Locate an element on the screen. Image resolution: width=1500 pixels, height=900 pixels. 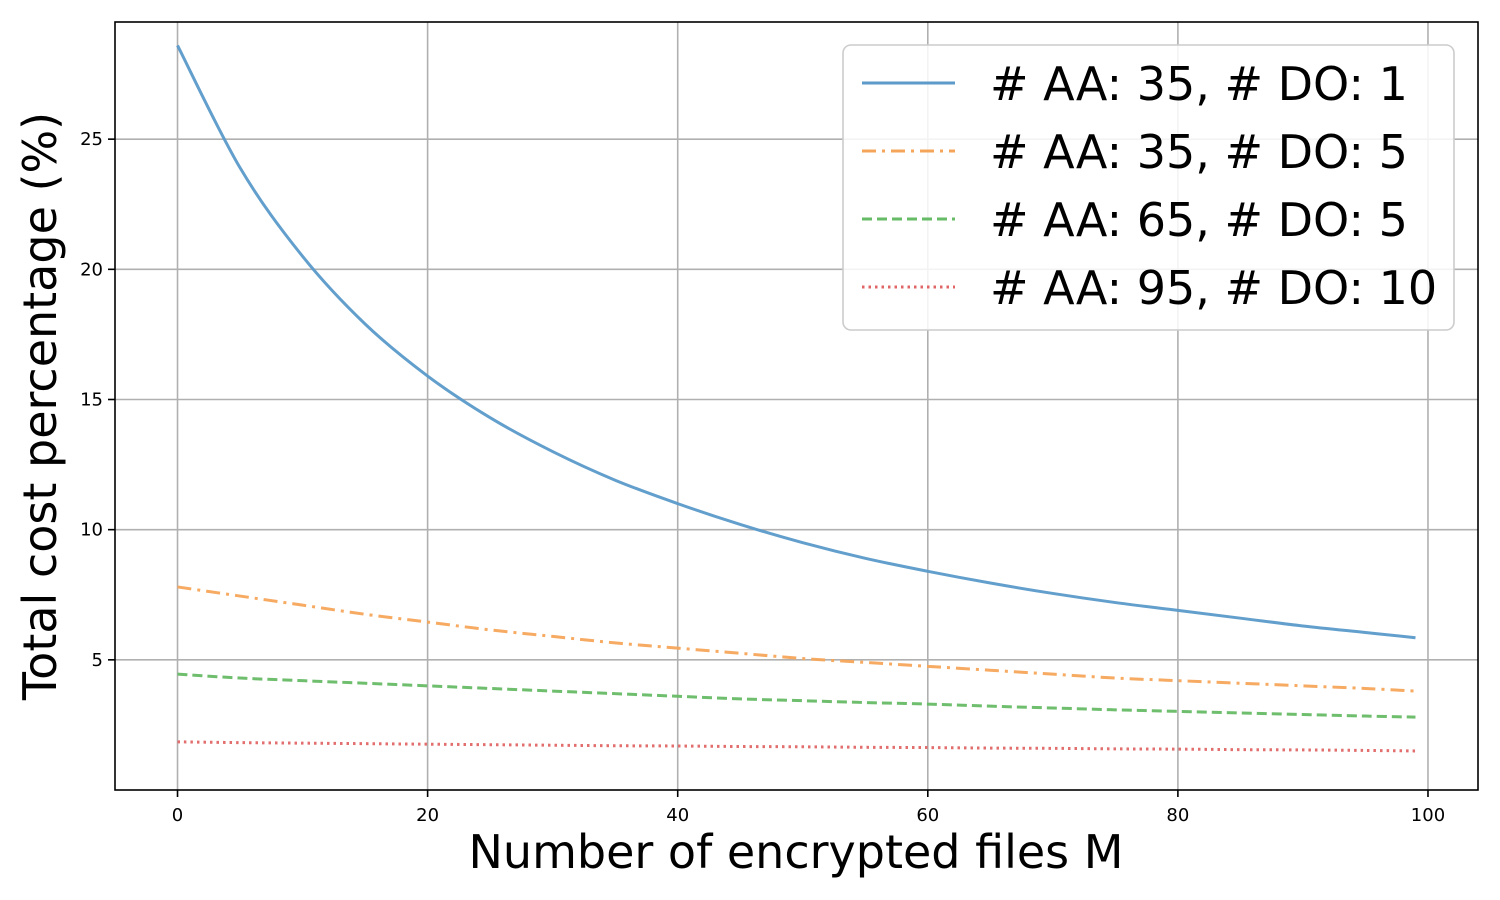
legend-label-3: # AA: 65, # DO: 5 is located at coordinates (1199, 220).